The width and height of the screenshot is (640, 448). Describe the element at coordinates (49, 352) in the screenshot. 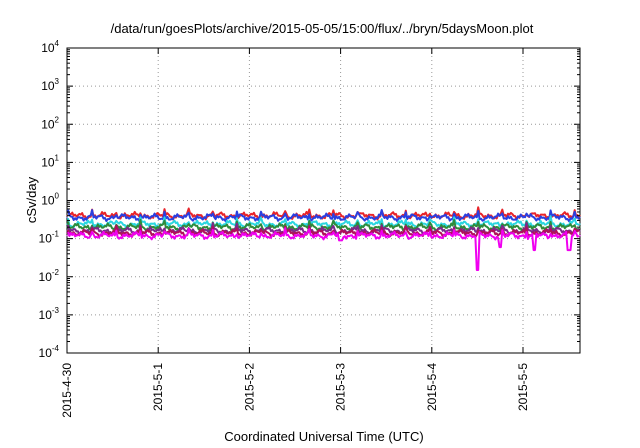

I see `y-tick-label: 10⁻⁴` at that location.